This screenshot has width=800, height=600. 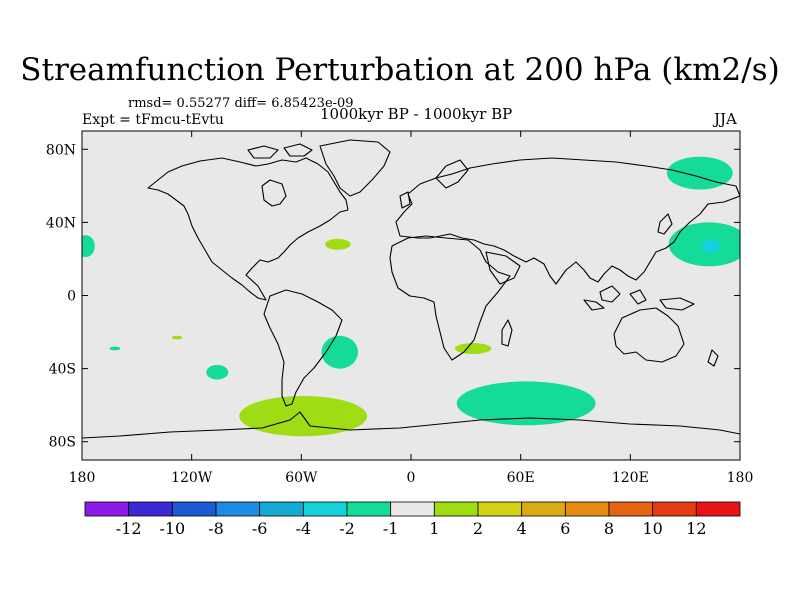 I want to click on colorbar-label-6: -1, so click(x=391, y=528).